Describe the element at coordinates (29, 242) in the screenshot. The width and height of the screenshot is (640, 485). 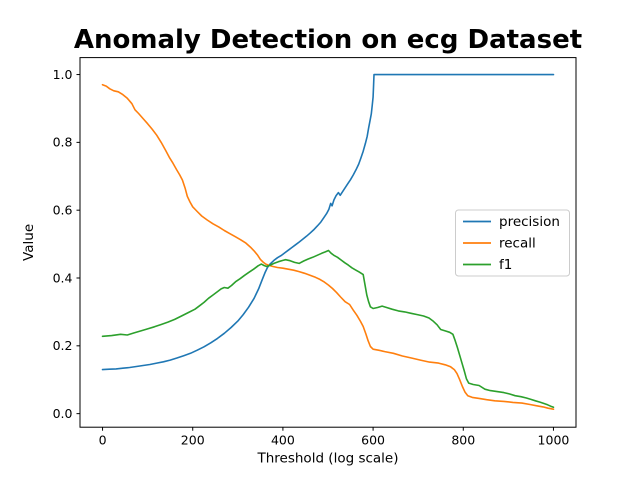
I see `y-axis-label: Value` at that location.